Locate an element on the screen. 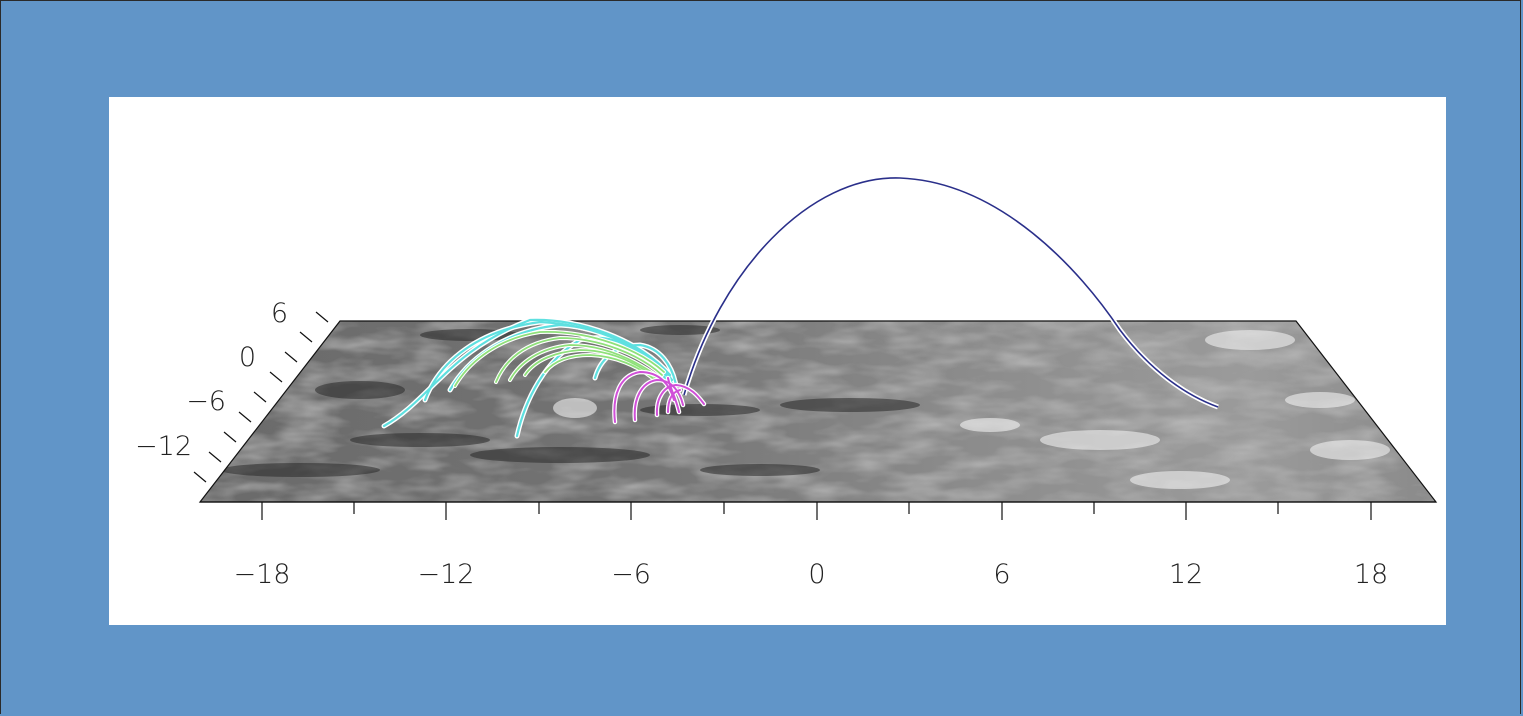 This screenshot has height=716, width=1523. x-tick-label: 6 is located at coordinates (1001, 574).